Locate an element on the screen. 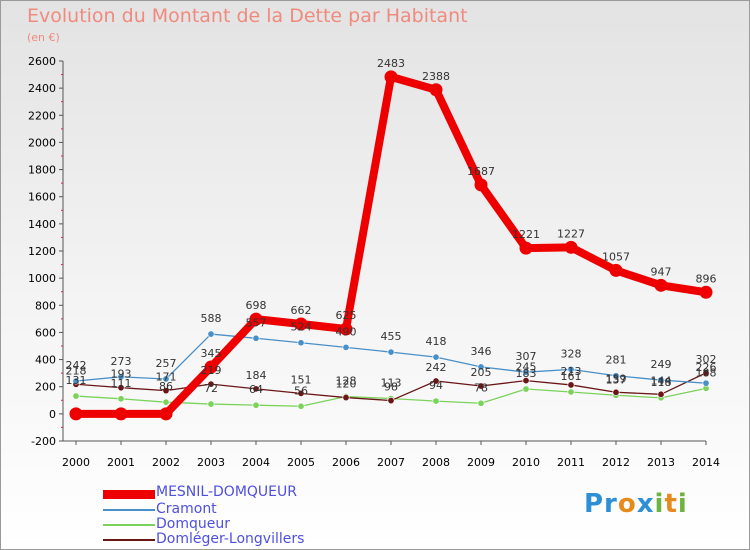  data-label-domqueur-2000: 131 is located at coordinates (76, 380).